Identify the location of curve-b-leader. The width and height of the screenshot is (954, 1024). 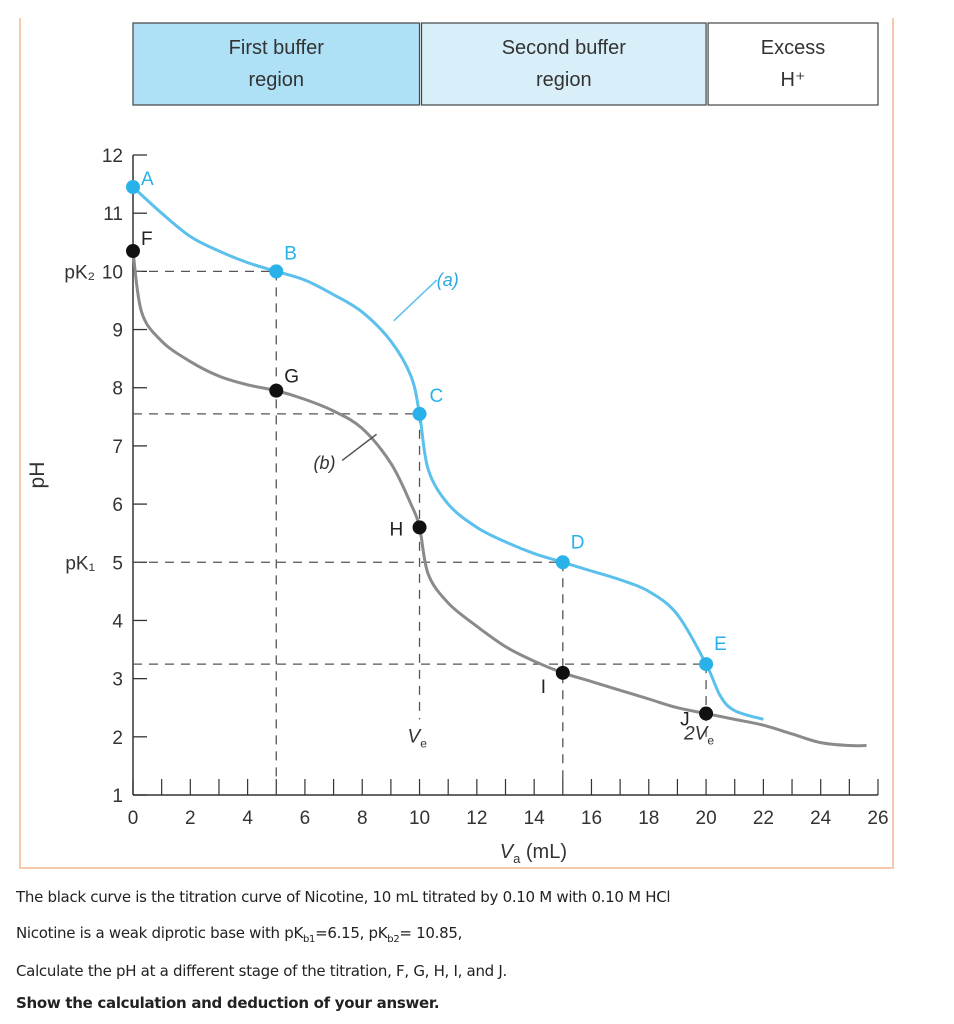
(359, 447).